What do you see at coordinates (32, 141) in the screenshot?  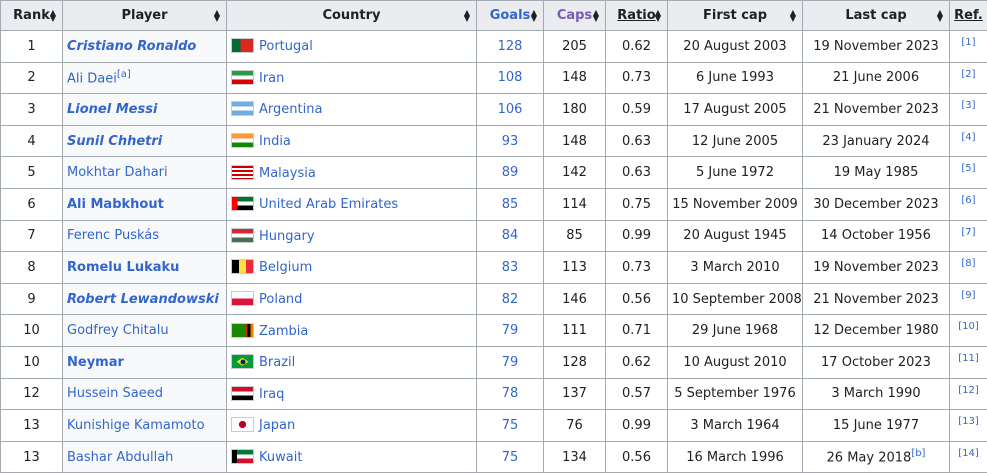 I see `rank-cell: 4` at bounding box center [32, 141].